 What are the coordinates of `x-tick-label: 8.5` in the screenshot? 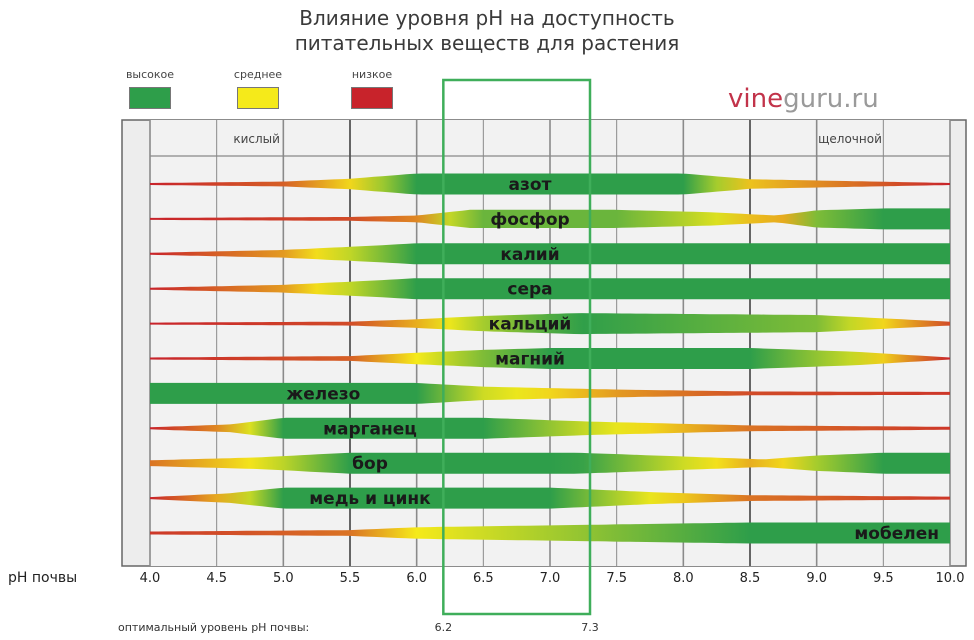 It's located at (750, 578).